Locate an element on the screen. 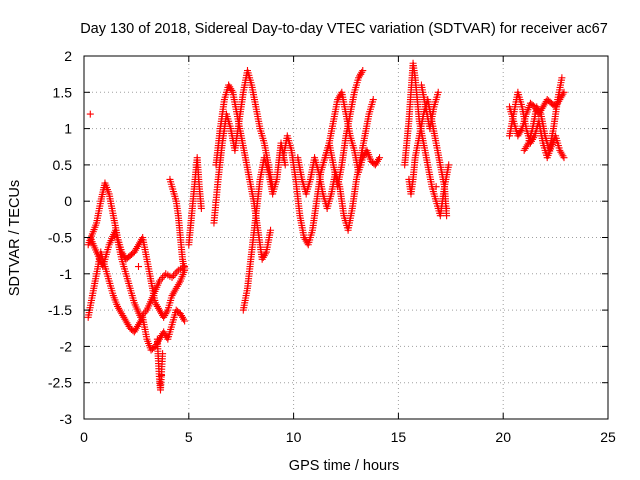  y-tick-label: -3 is located at coordinates (66, 419).